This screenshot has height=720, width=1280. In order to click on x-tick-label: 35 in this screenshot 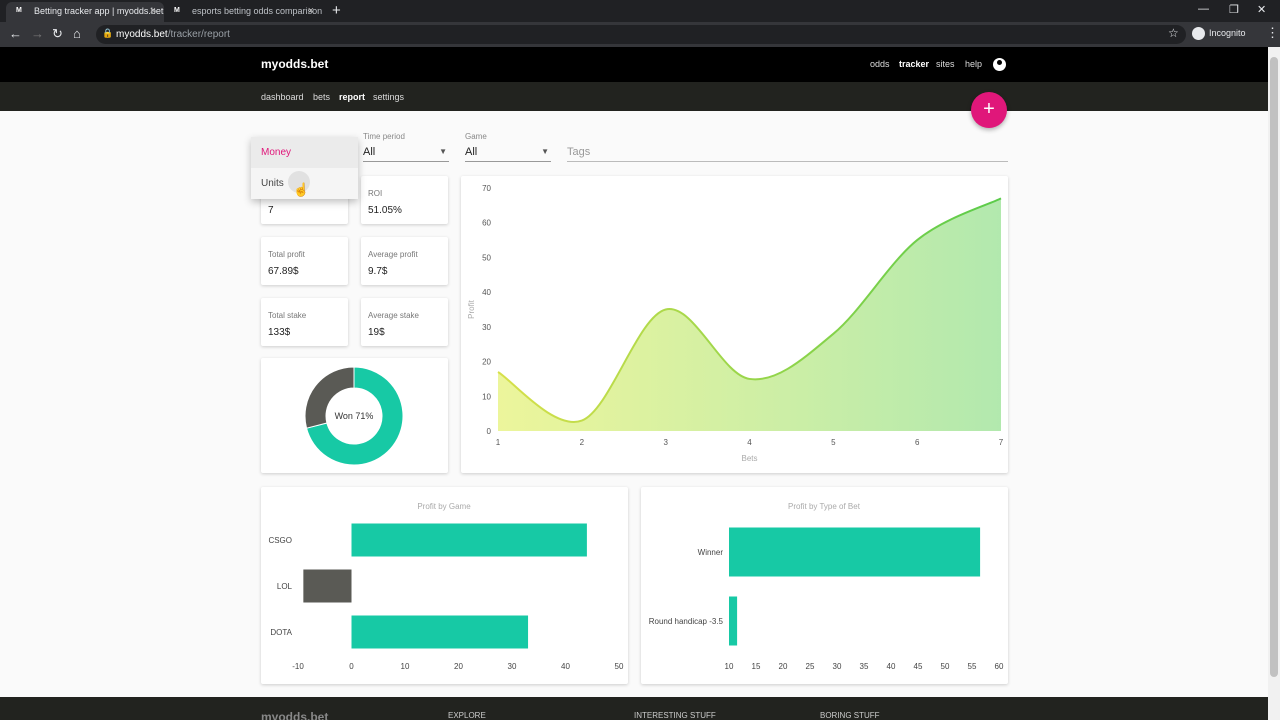, I will do `click(864, 666)`.